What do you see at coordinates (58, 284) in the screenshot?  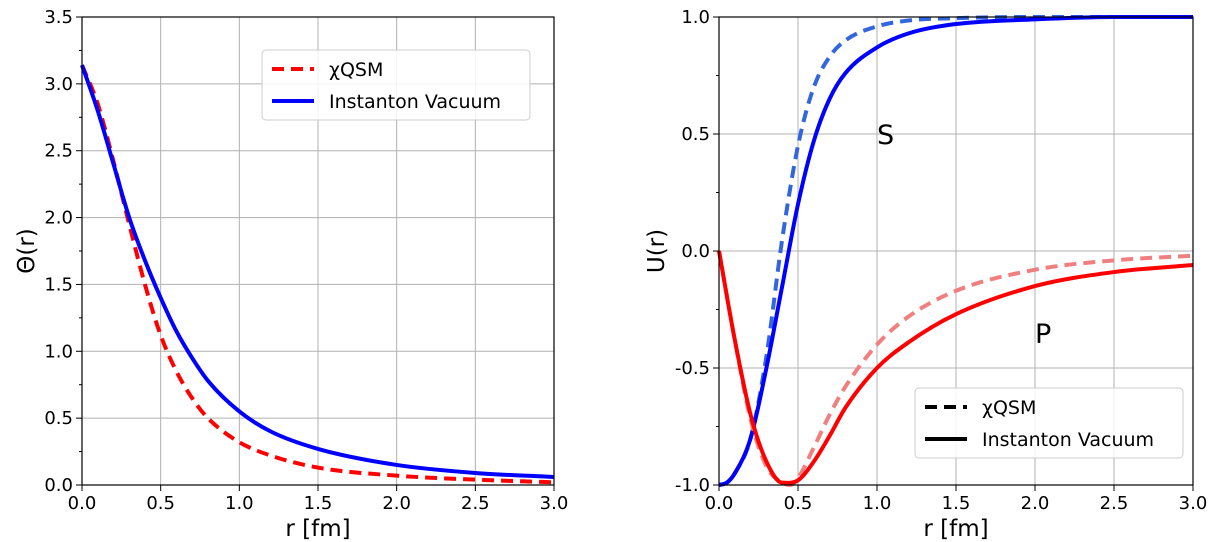 I see `theta-plot-y-tick-label: 1.5` at bounding box center [58, 284].